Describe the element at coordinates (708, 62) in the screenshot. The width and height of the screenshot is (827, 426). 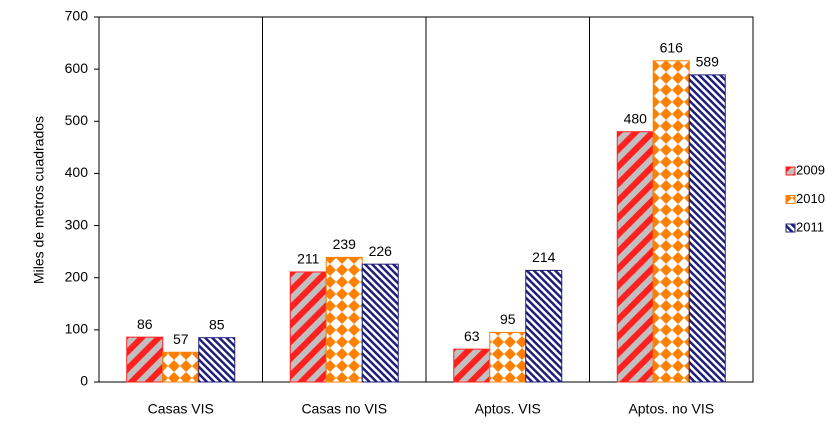
I see `data-label: 589` at that location.